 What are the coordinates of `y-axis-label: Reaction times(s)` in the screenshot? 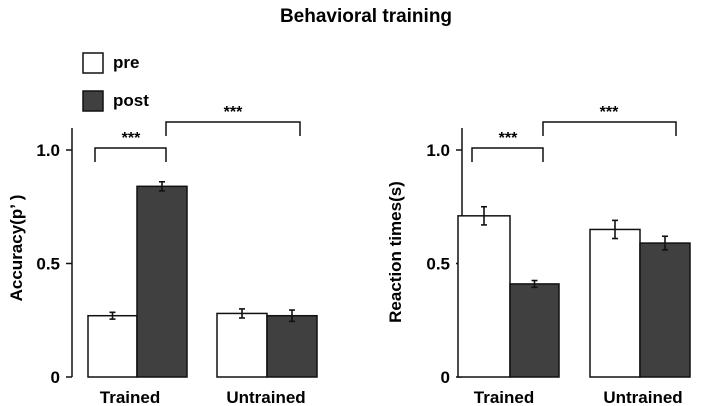 It's located at (395, 252).